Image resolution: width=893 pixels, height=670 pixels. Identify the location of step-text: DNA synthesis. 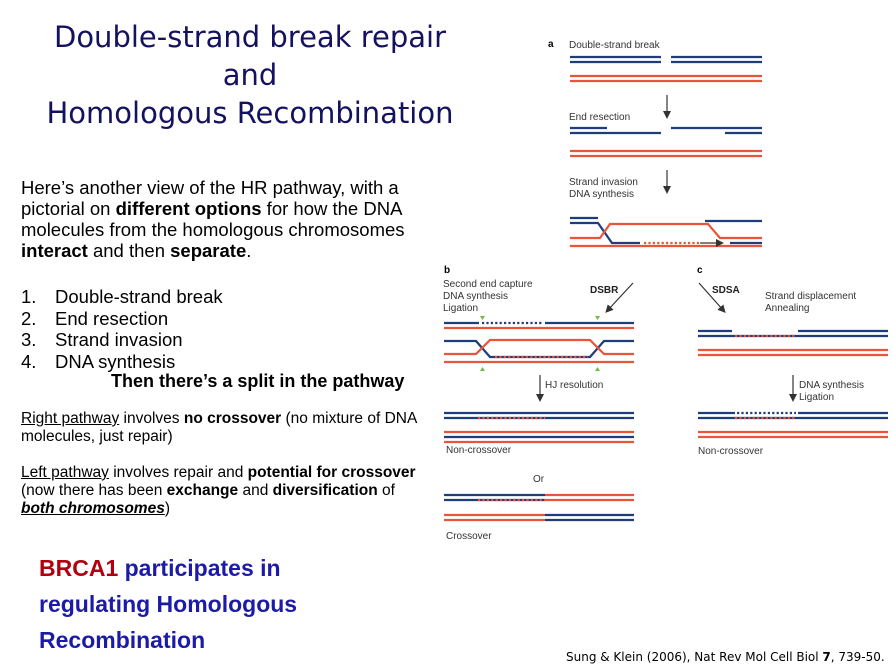
(115, 361).